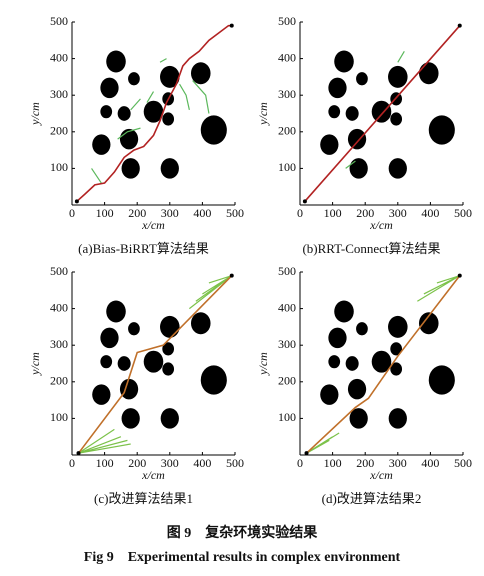 The height and width of the screenshot is (576, 484). Describe the element at coordinates (371, 248) in the screenshot. I see `subplot-caption: (b)RRT-Connect算法结果` at that location.